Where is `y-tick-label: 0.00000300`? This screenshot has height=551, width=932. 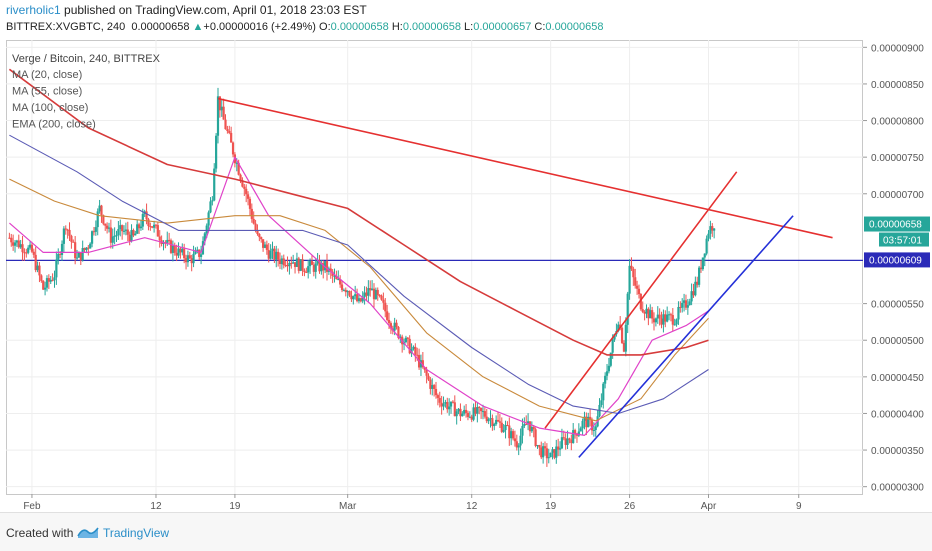
y-tick-label: 0.00000300 is located at coordinates (897, 488).